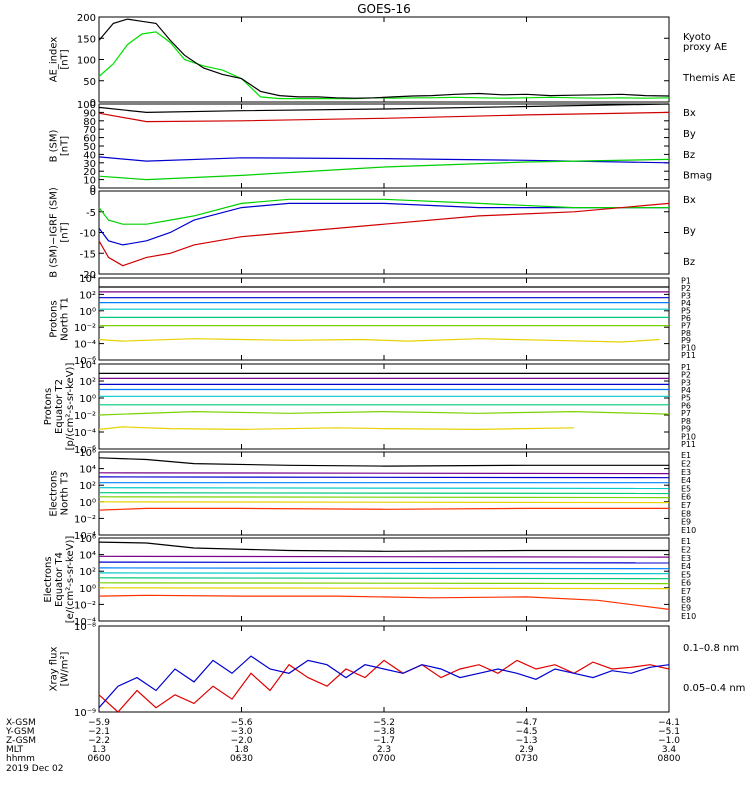 The height and width of the screenshot is (800, 750). Describe the element at coordinates (242, 732) in the screenshot. I see `orbit-value: −3.0` at that location.